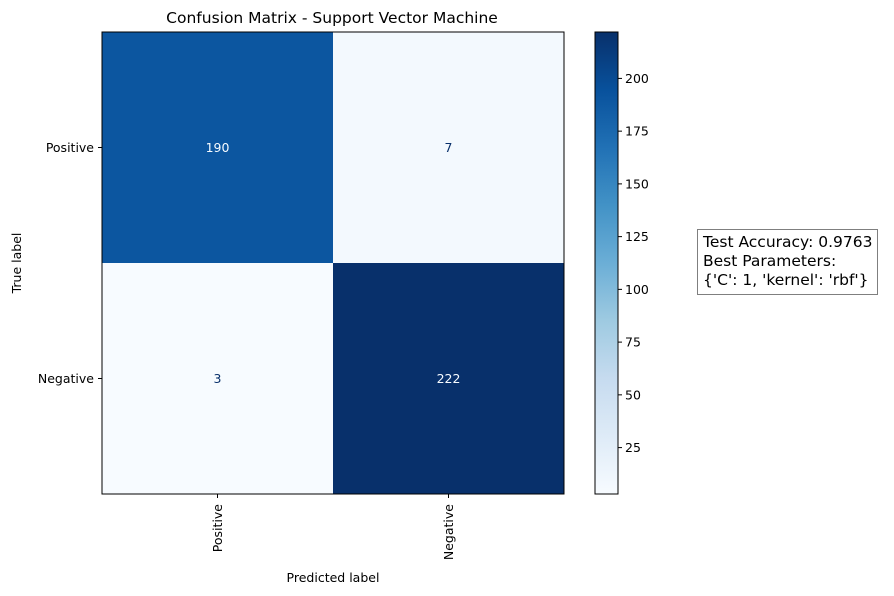 This screenshot has width=894, height=596. What do you see at coordinates (633, 342) in the screenshot?
I see `colorbar-tick-label: 75` at bounding box center [633, 342].